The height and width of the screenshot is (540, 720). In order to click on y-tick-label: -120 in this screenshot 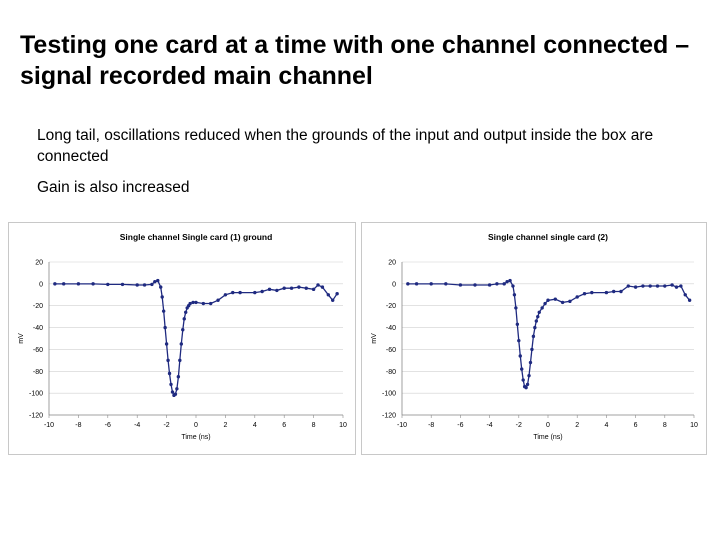, I will do `click(36, 416)`.